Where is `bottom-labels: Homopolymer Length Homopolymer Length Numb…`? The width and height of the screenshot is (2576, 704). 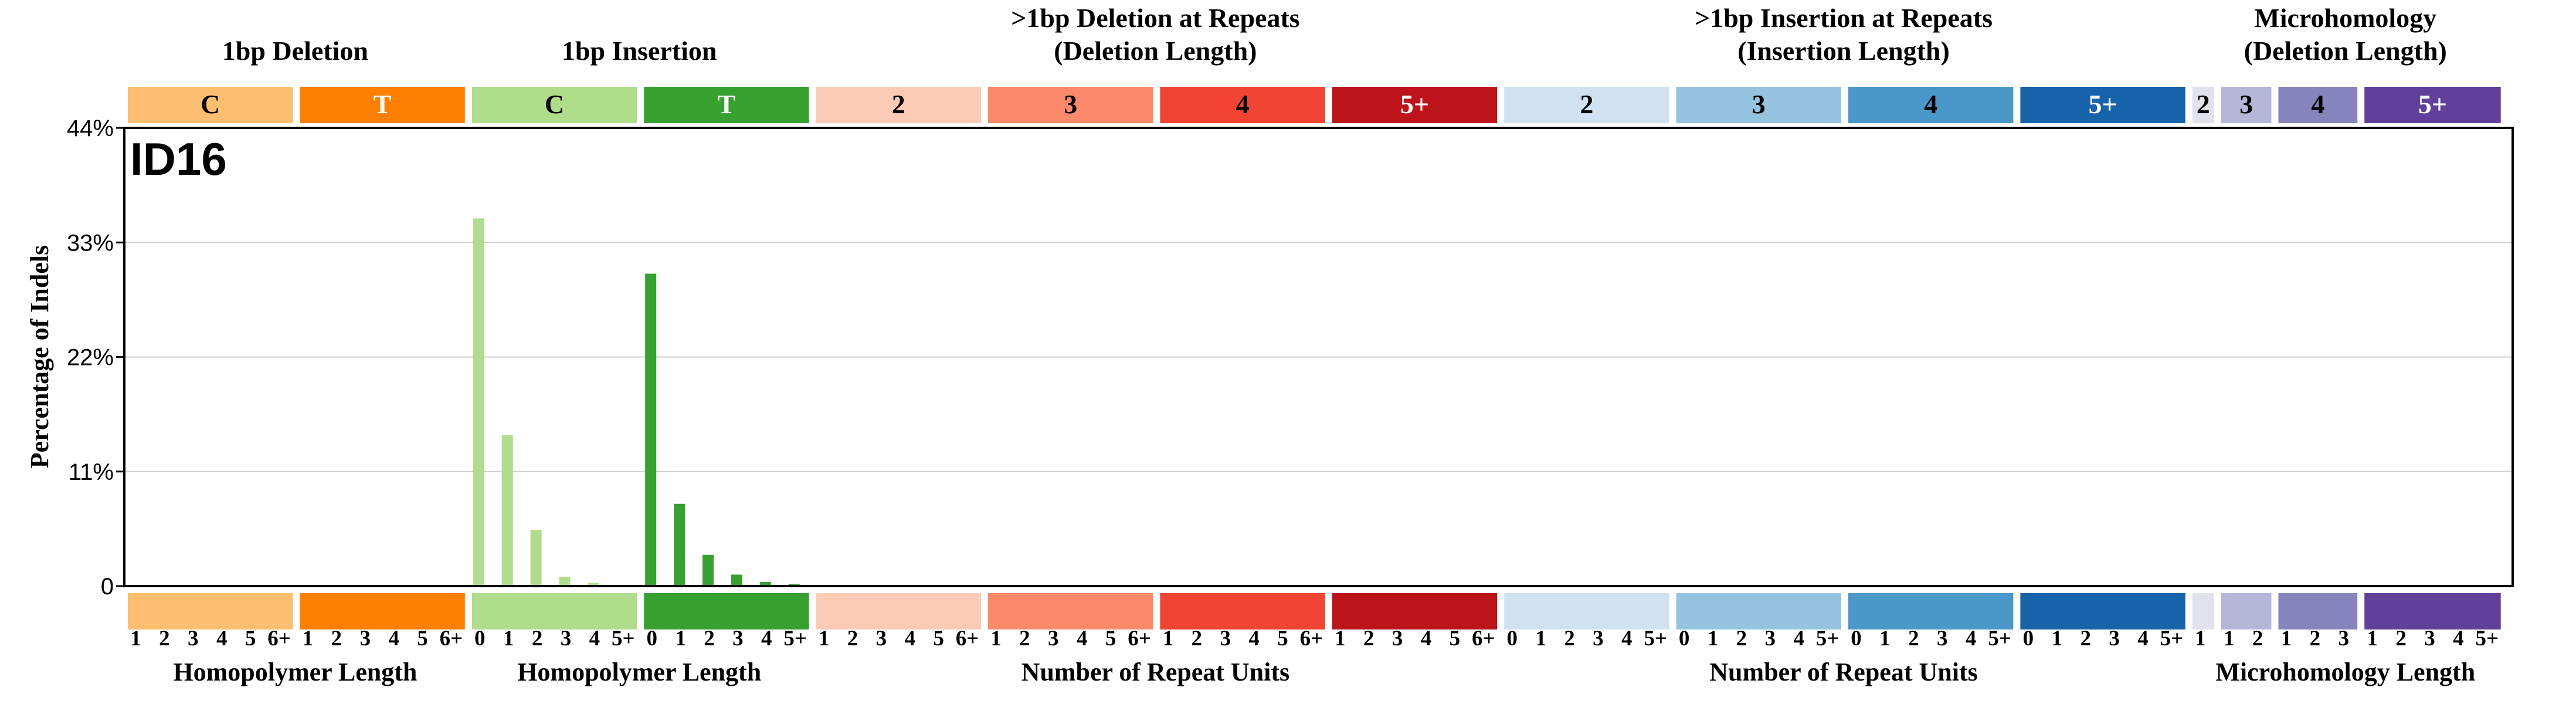 bottom-labels: Homopolymer Length Homopolymer Length Numb… is located at coordinates (1324, 672).